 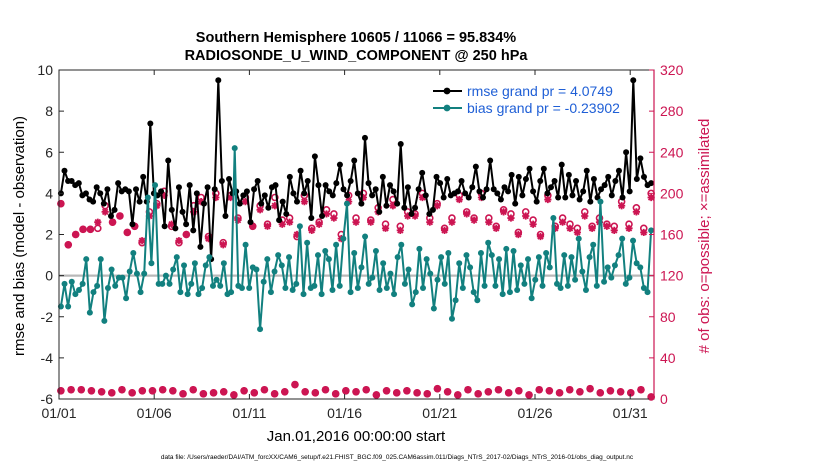 What do you see at coordinates (672, 70) in the screenshot?
I see `y2-tick-label: 320` at bounding box center [672, 70].